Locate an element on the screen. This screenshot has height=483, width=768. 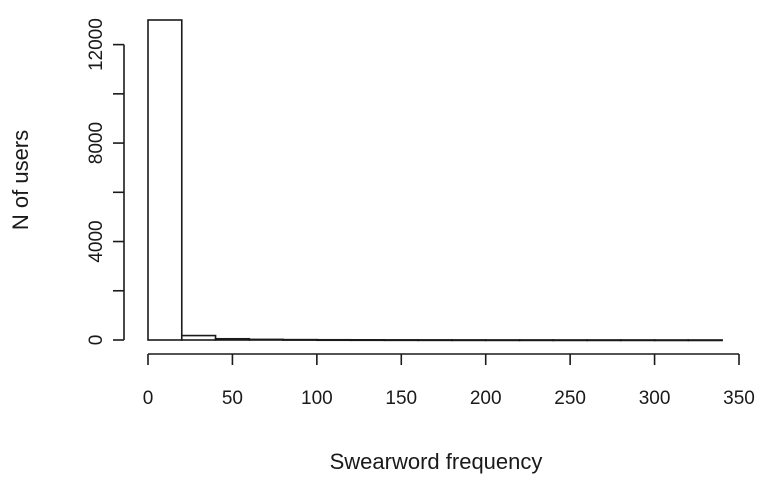
x-tick-label: 50 is located at coordinates (232, 398).